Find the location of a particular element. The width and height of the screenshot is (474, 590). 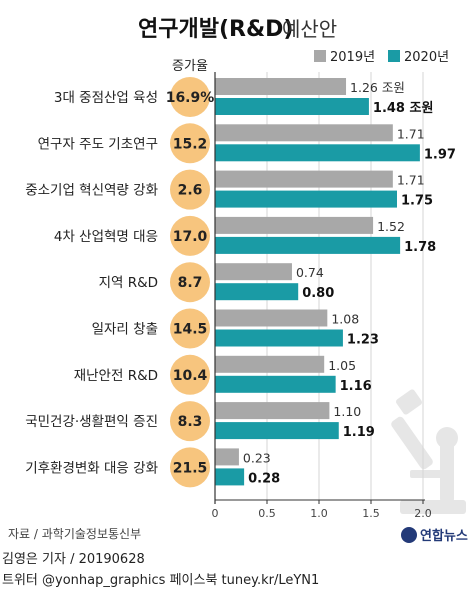

data-label-2019-3: 1.52 is located at coordinates (391, 226).